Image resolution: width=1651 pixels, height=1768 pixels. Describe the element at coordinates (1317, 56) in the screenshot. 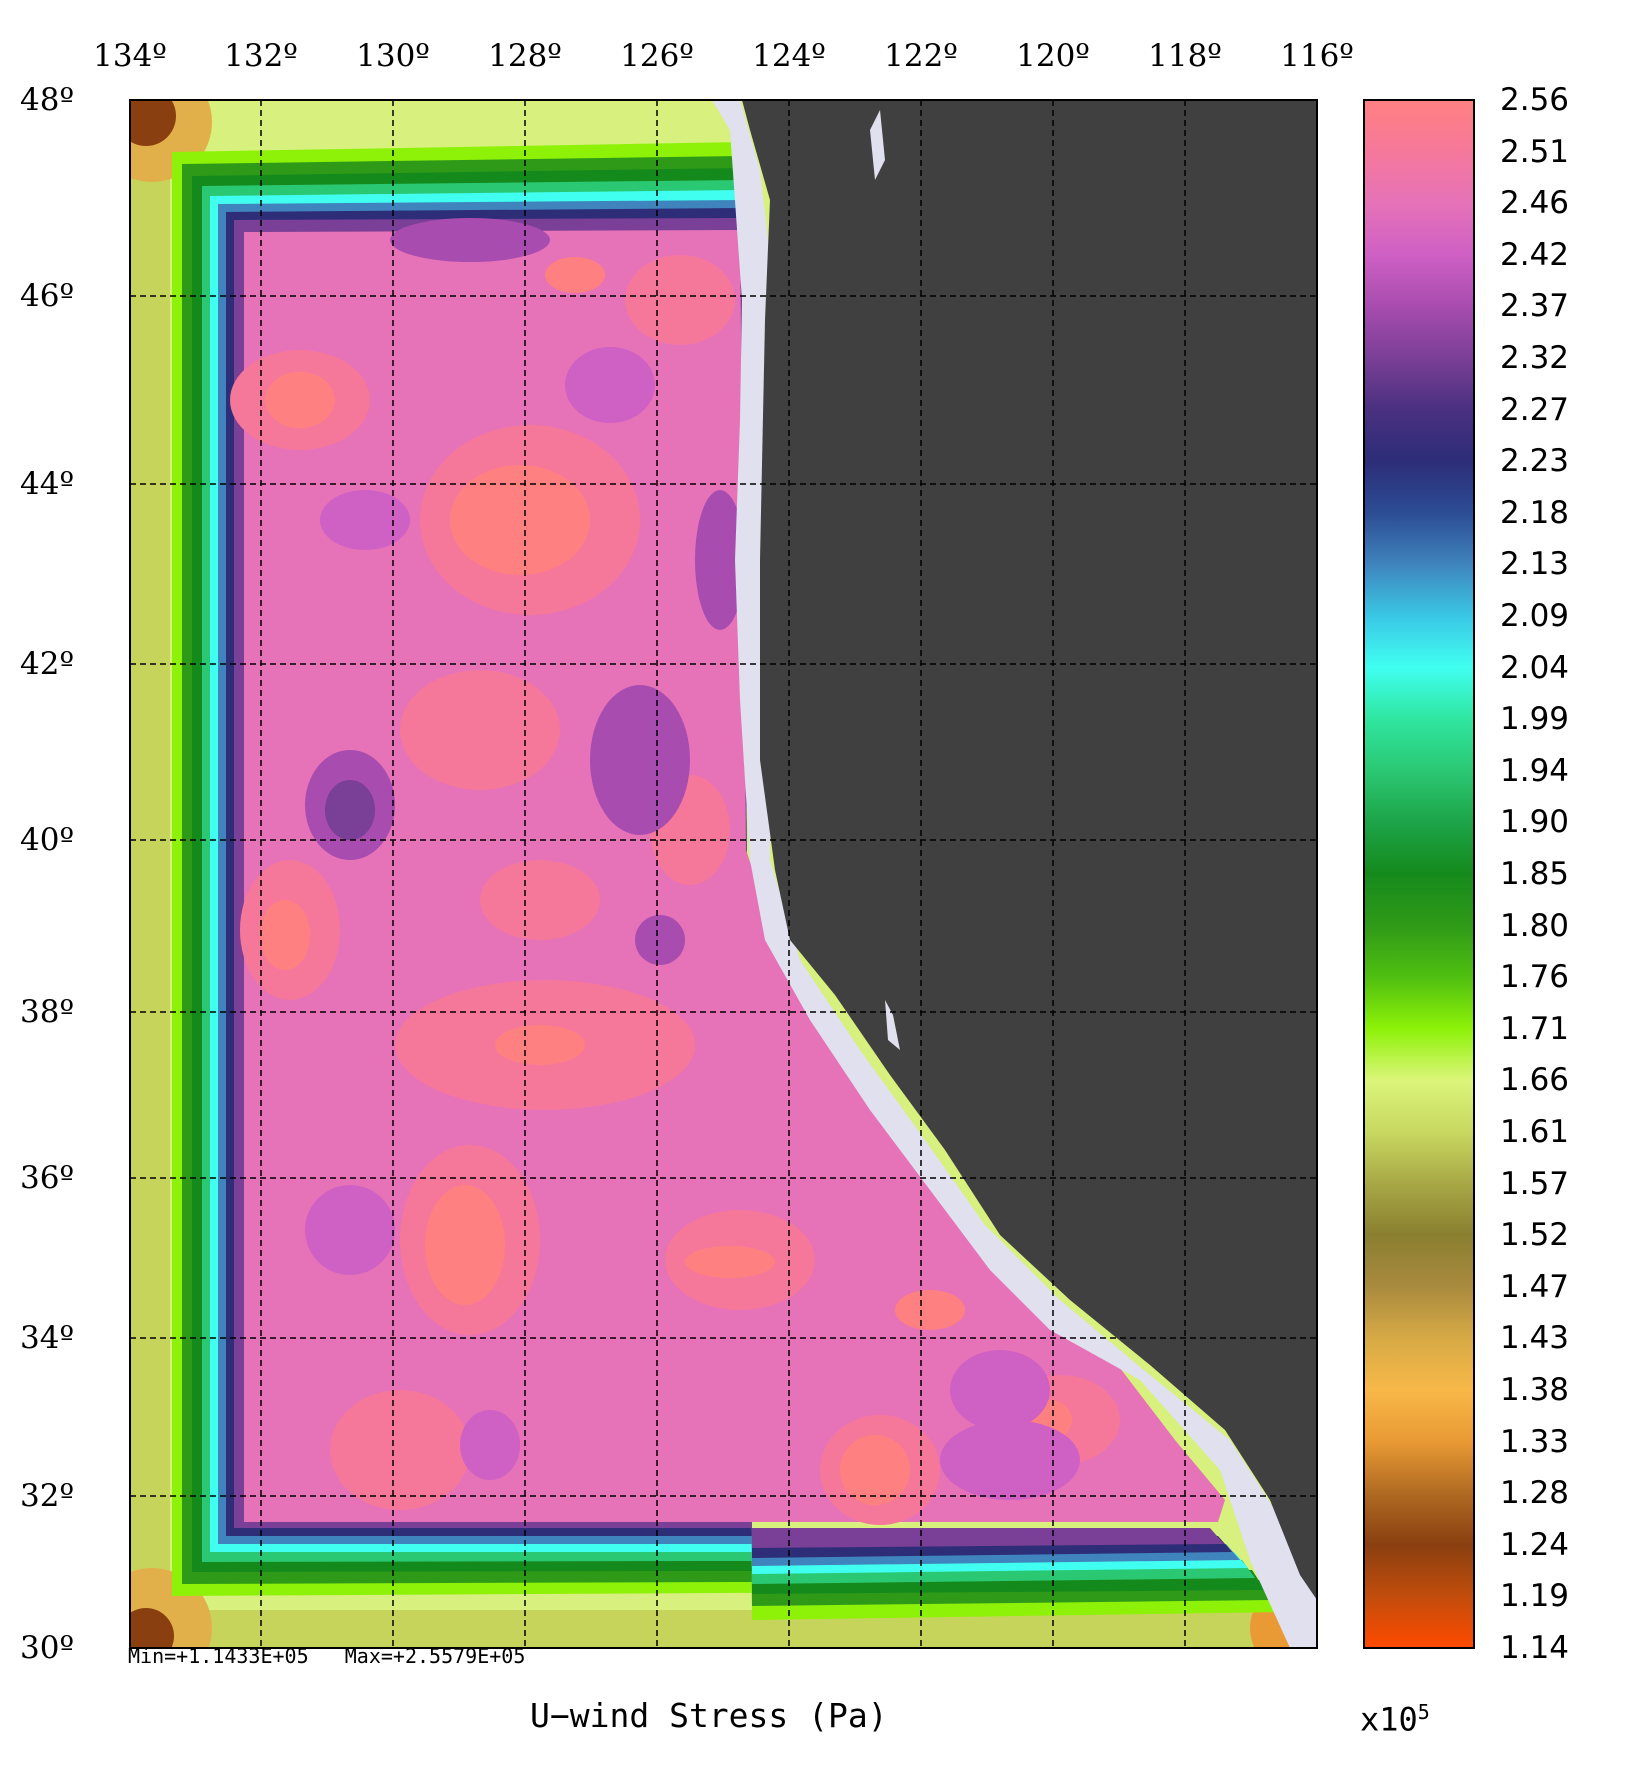

I see `lon-label-116: 116º` at that location.